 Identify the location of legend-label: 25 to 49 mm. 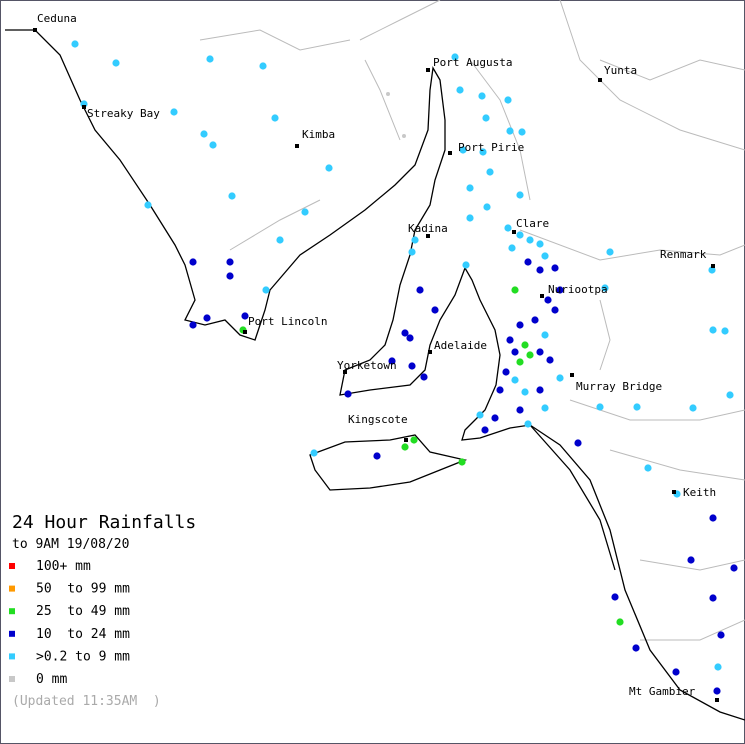
(83, 611).